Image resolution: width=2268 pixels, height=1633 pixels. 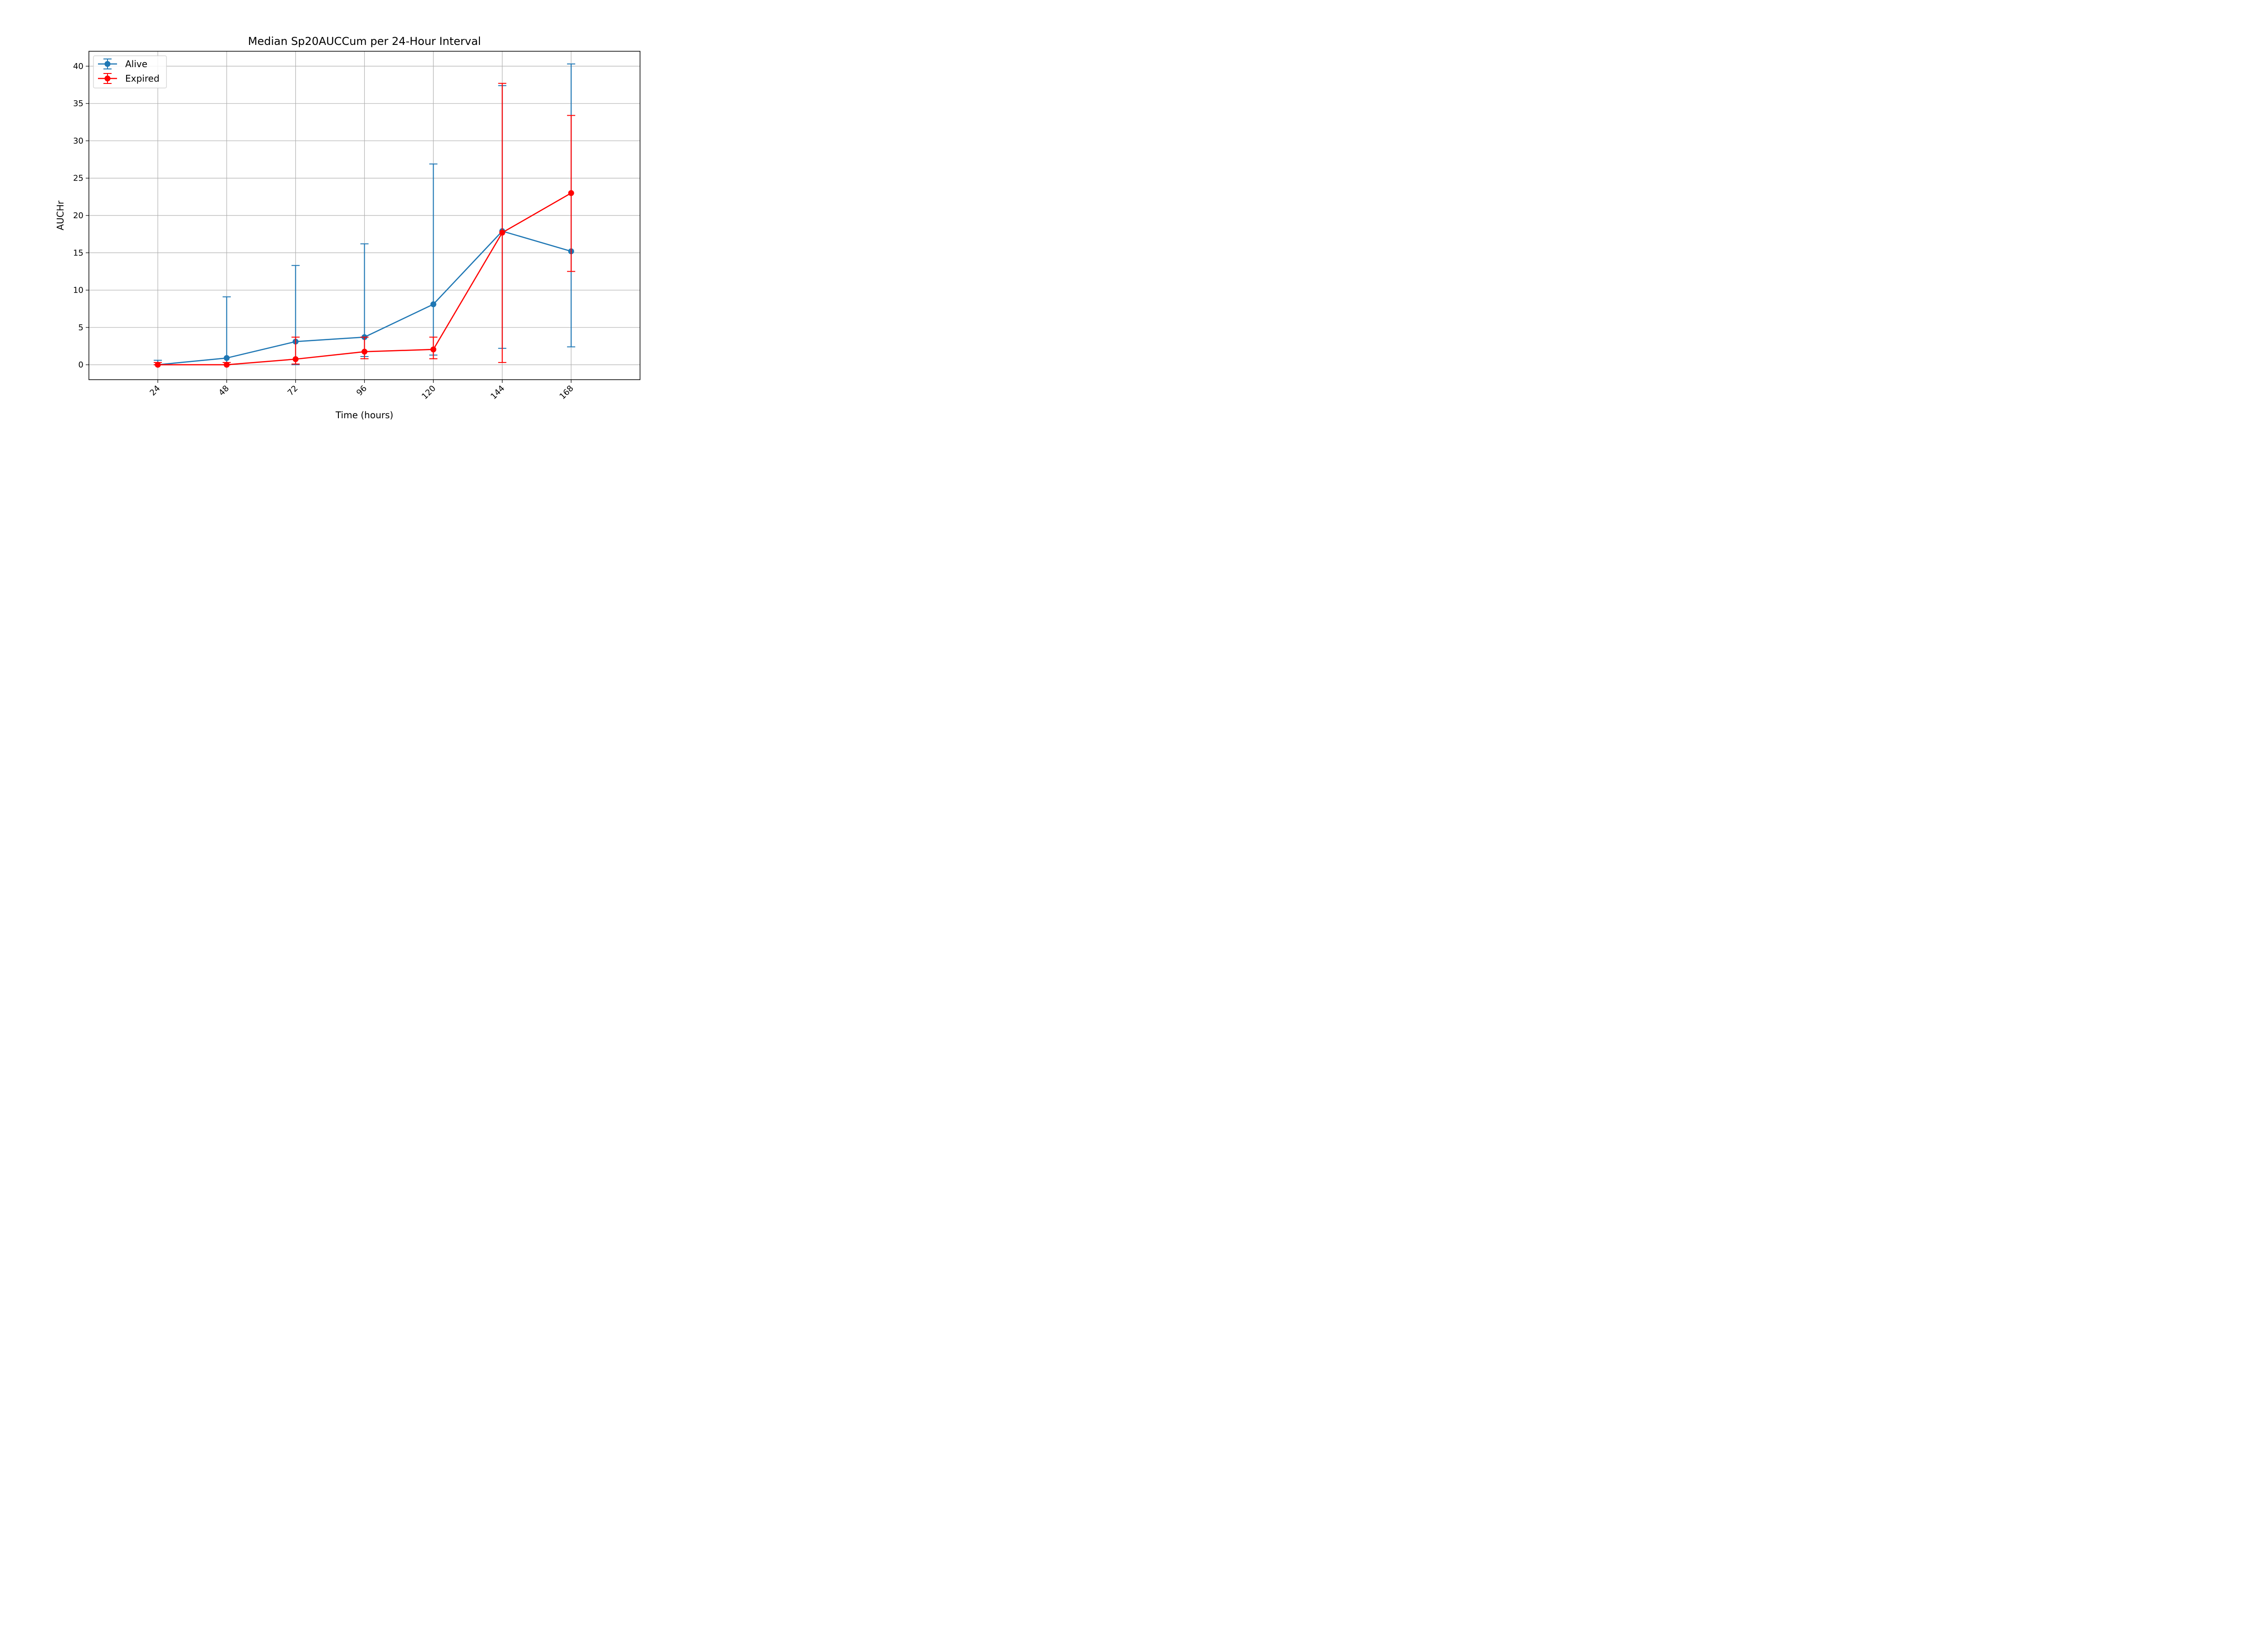 What do you see at coordinates (78, 215) in the screenshot?
I see `y-tick-label: 20` at bounding box center [78, 215].